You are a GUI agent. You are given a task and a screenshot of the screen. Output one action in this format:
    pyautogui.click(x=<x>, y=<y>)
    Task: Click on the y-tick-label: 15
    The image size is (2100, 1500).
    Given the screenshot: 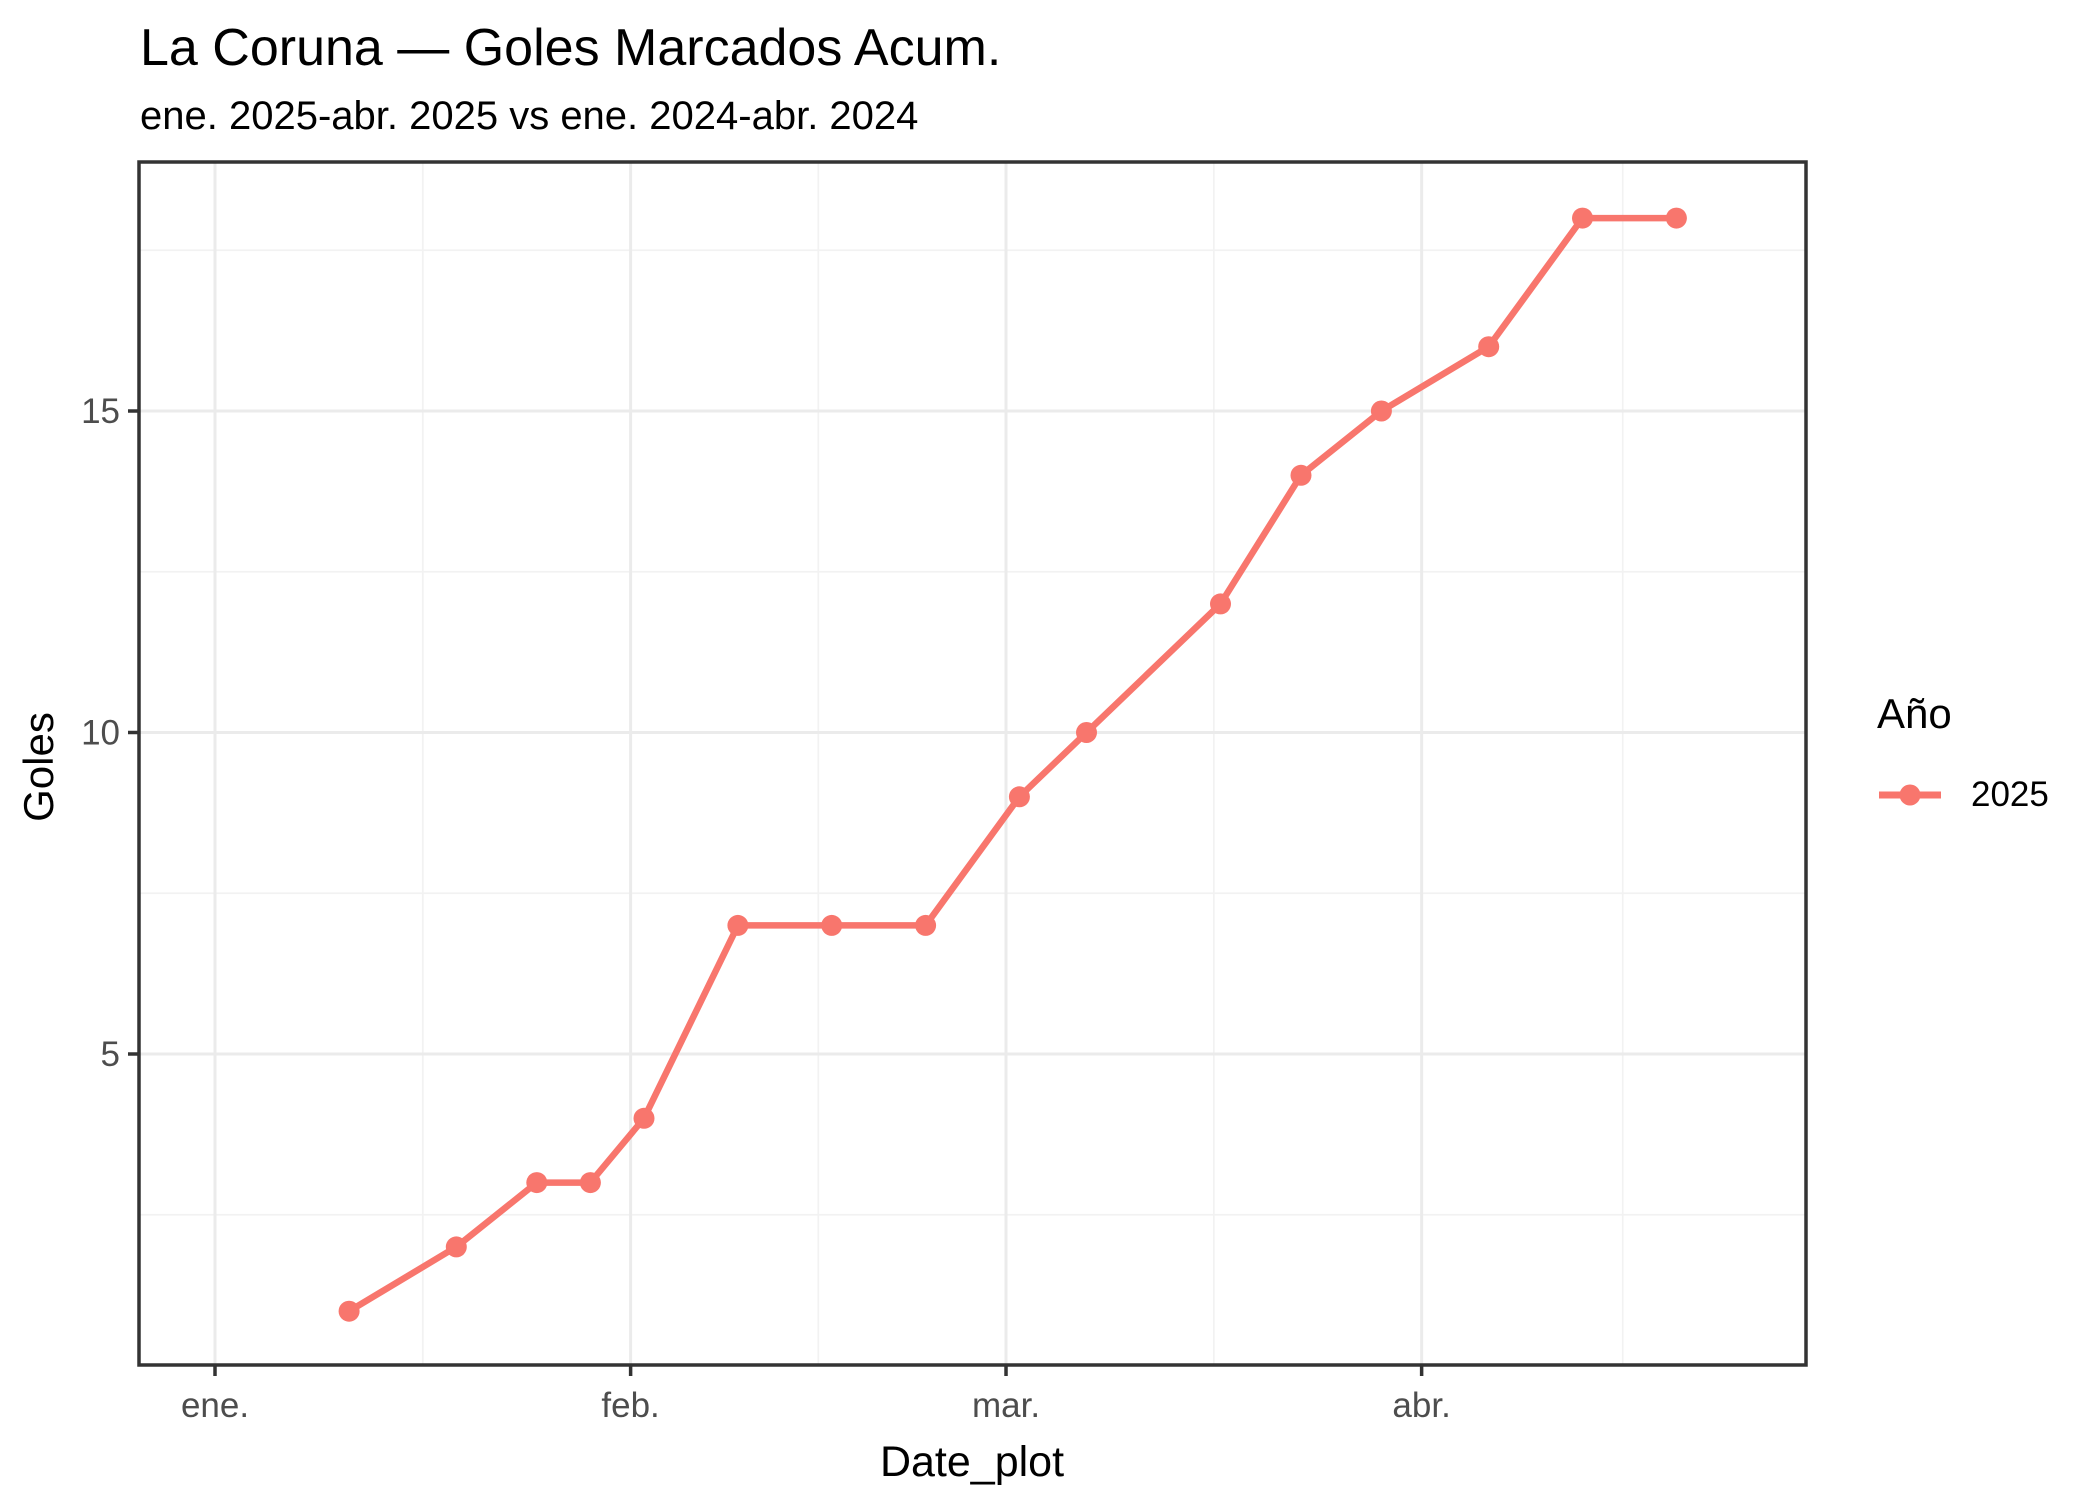 What is the action you would take?
    pyautogui.click(x=100, y=411)
    